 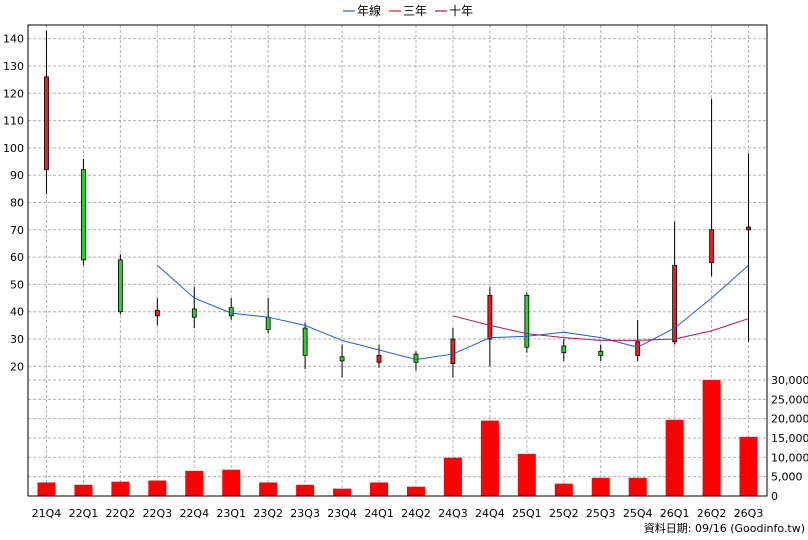 What do you see at coordinates (369, 10) in the screenshot?
I see `legend-label: 年線` at bounding box center [369, 10].